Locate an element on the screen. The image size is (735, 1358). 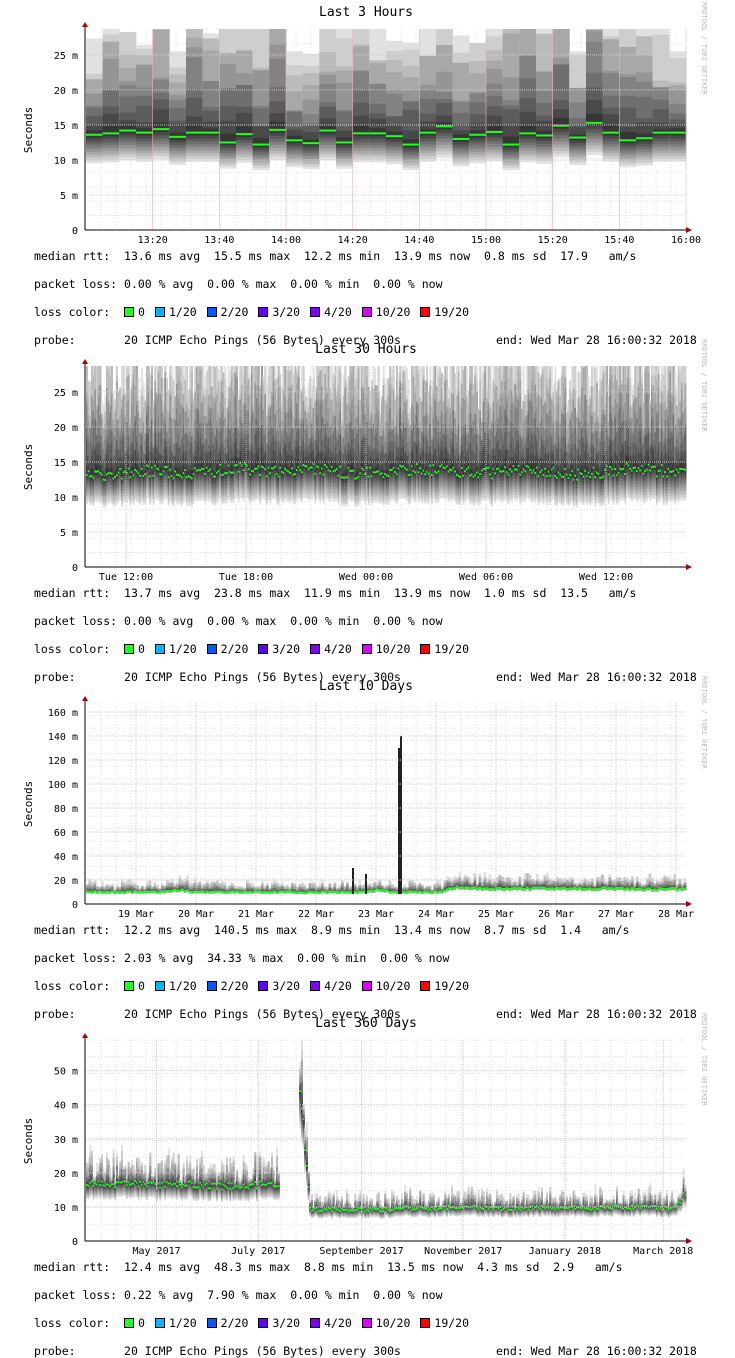
probe-info: 20 ICMP Echo Pings (56 Bytes) every 300s is located at coordinates (262, 1351).